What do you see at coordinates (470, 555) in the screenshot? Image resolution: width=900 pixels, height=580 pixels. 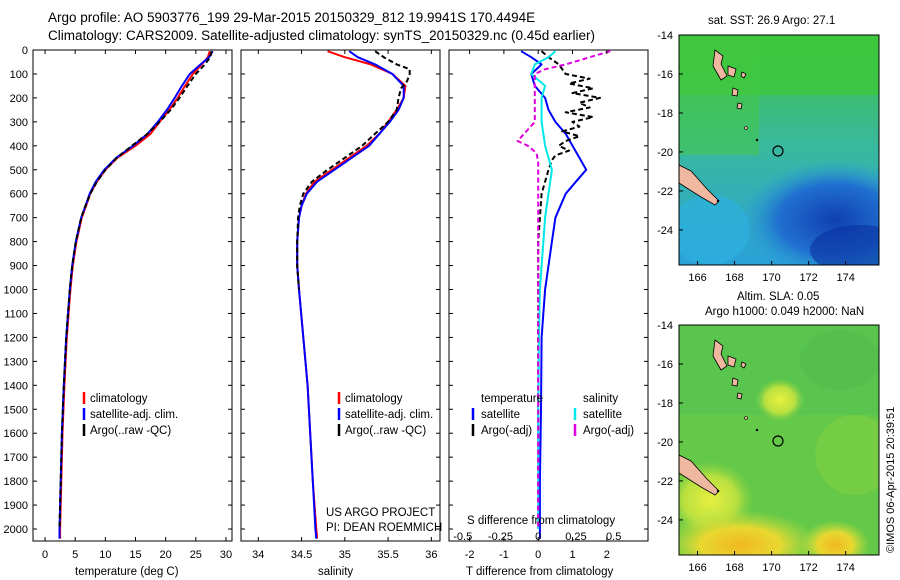 I see `x-tick-label: -2` at bounding box center [470, 555].